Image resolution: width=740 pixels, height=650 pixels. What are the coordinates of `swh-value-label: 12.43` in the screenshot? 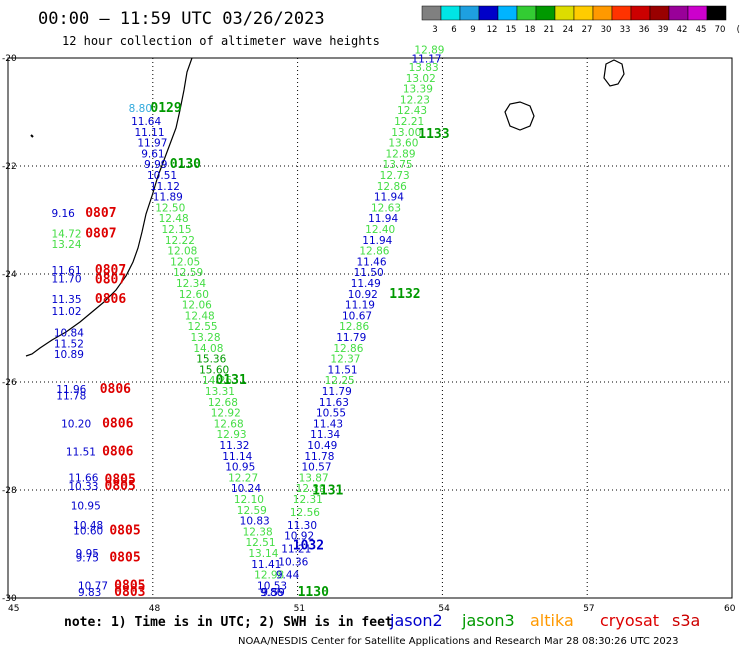 It's located at (412, 111).